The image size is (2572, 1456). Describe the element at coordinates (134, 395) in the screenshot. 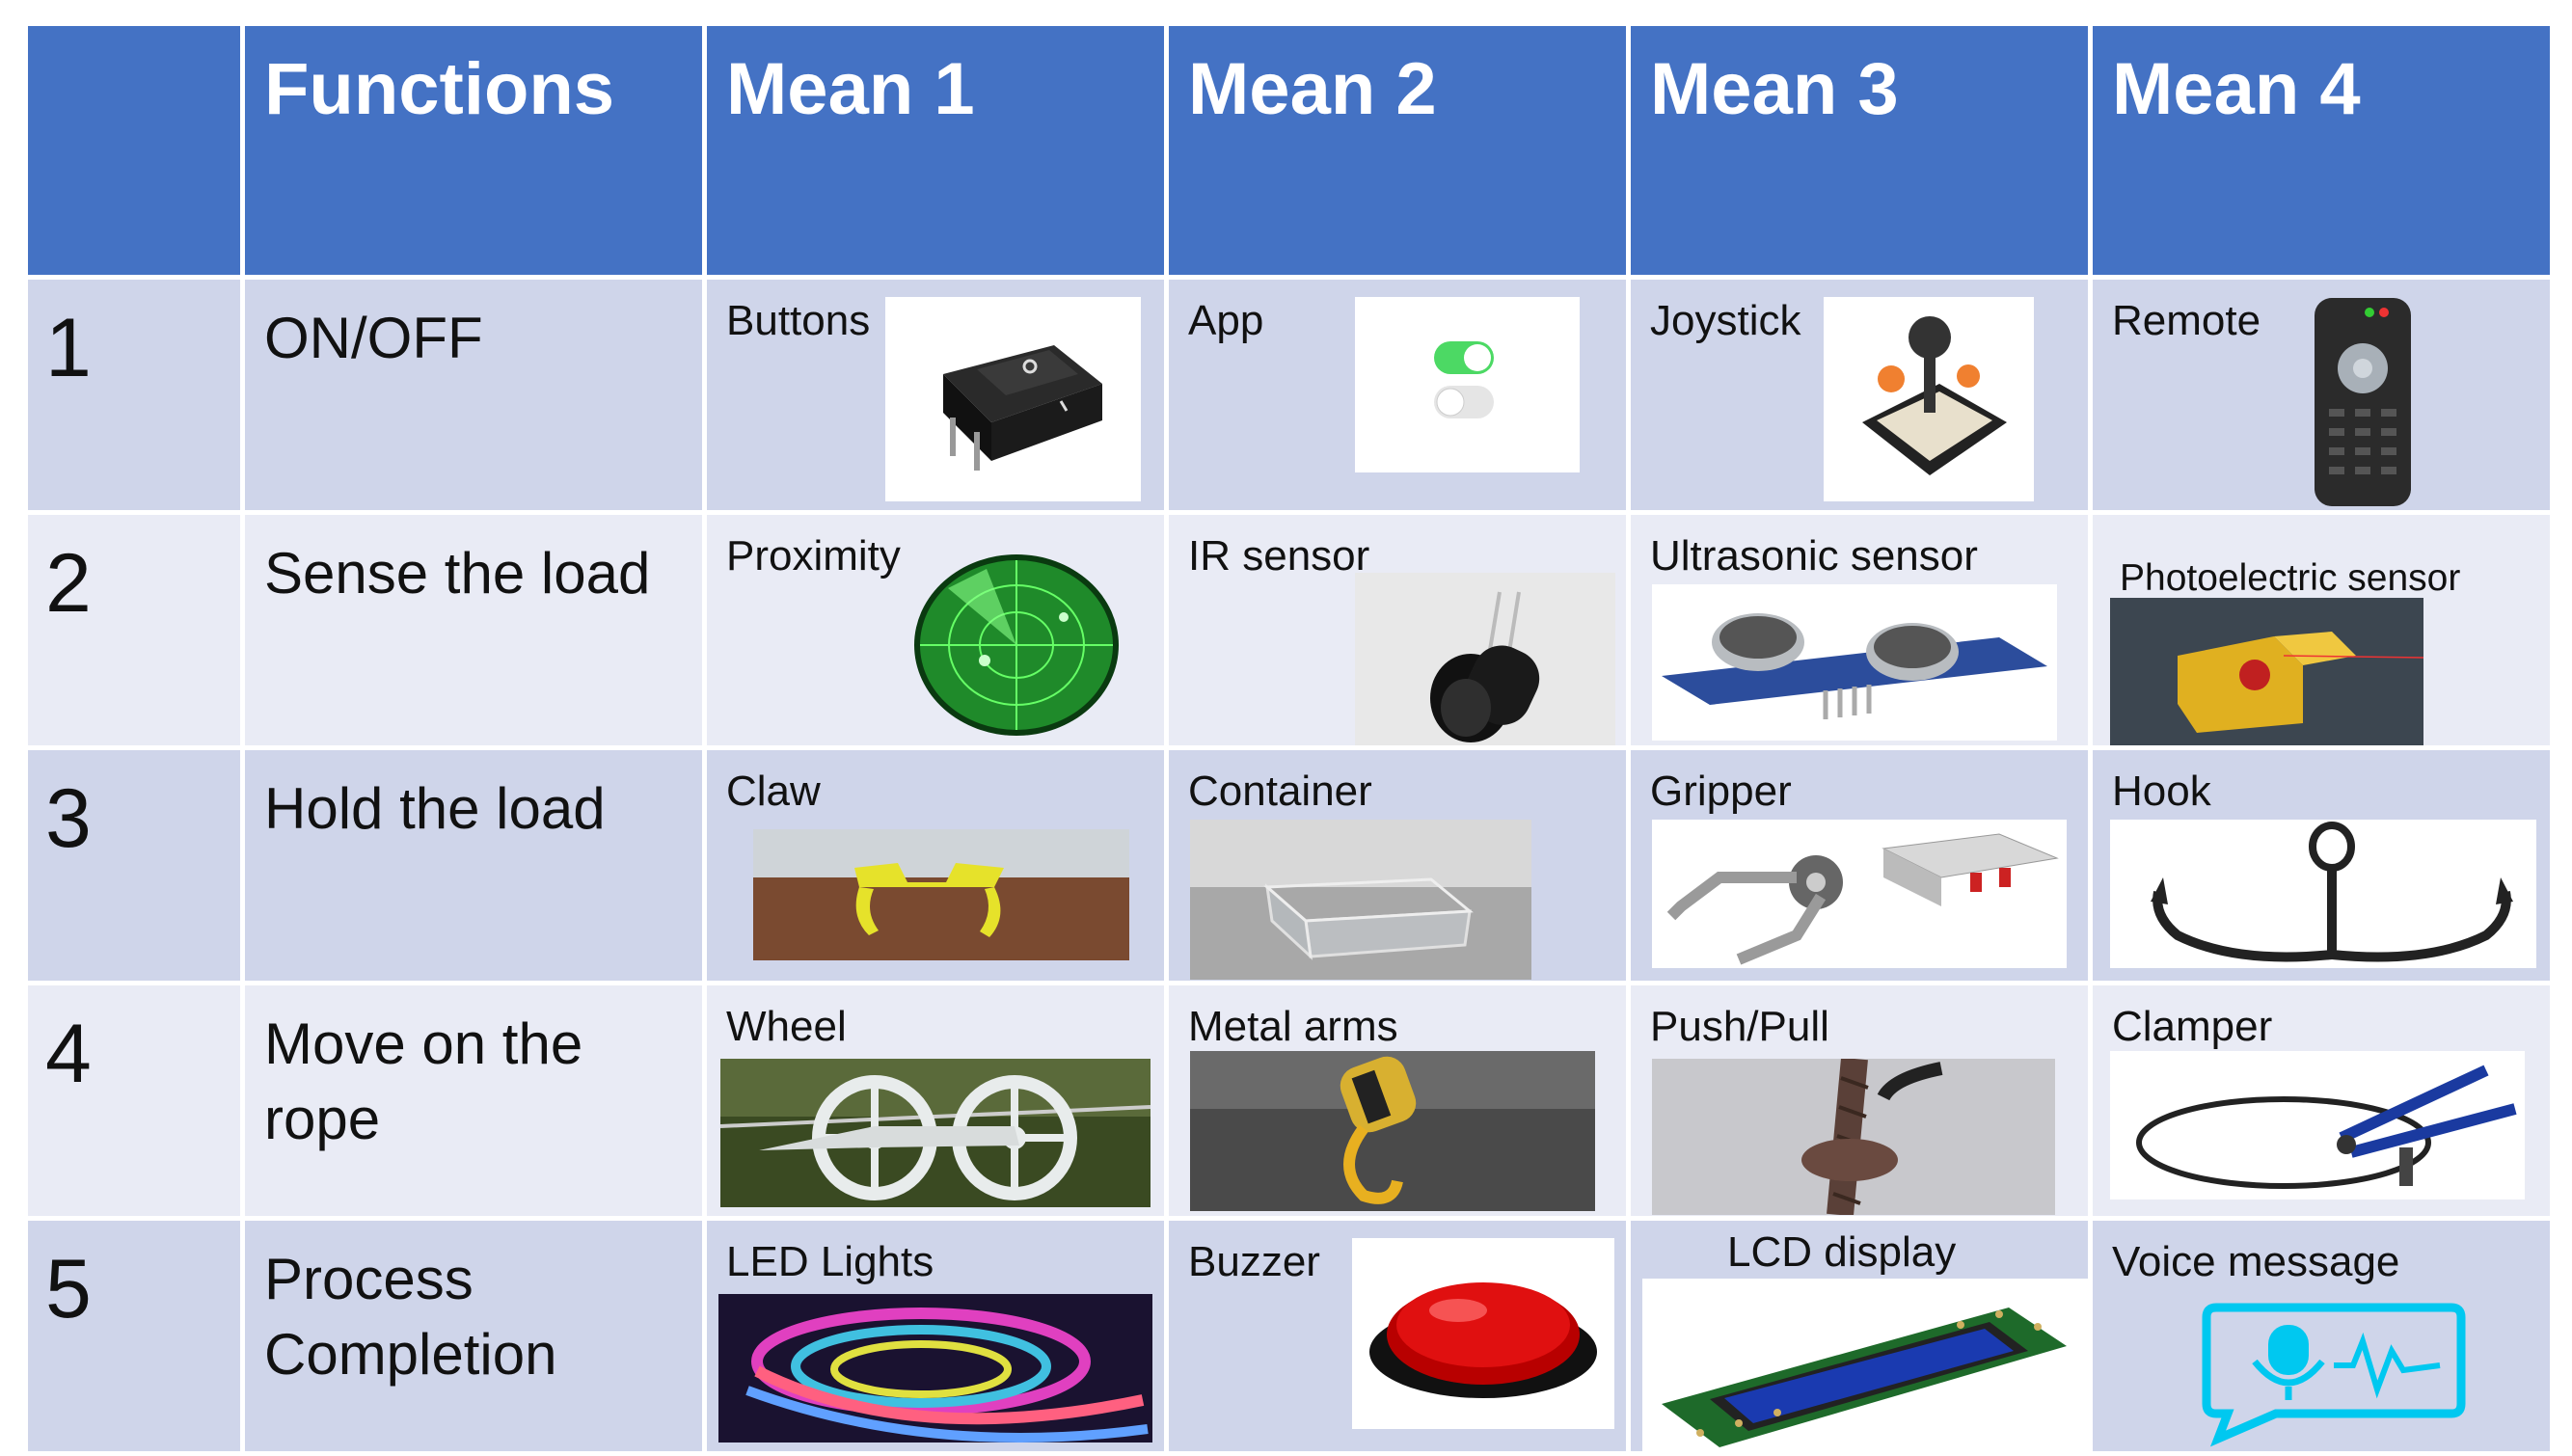

I see `row-number: 1` at that location.